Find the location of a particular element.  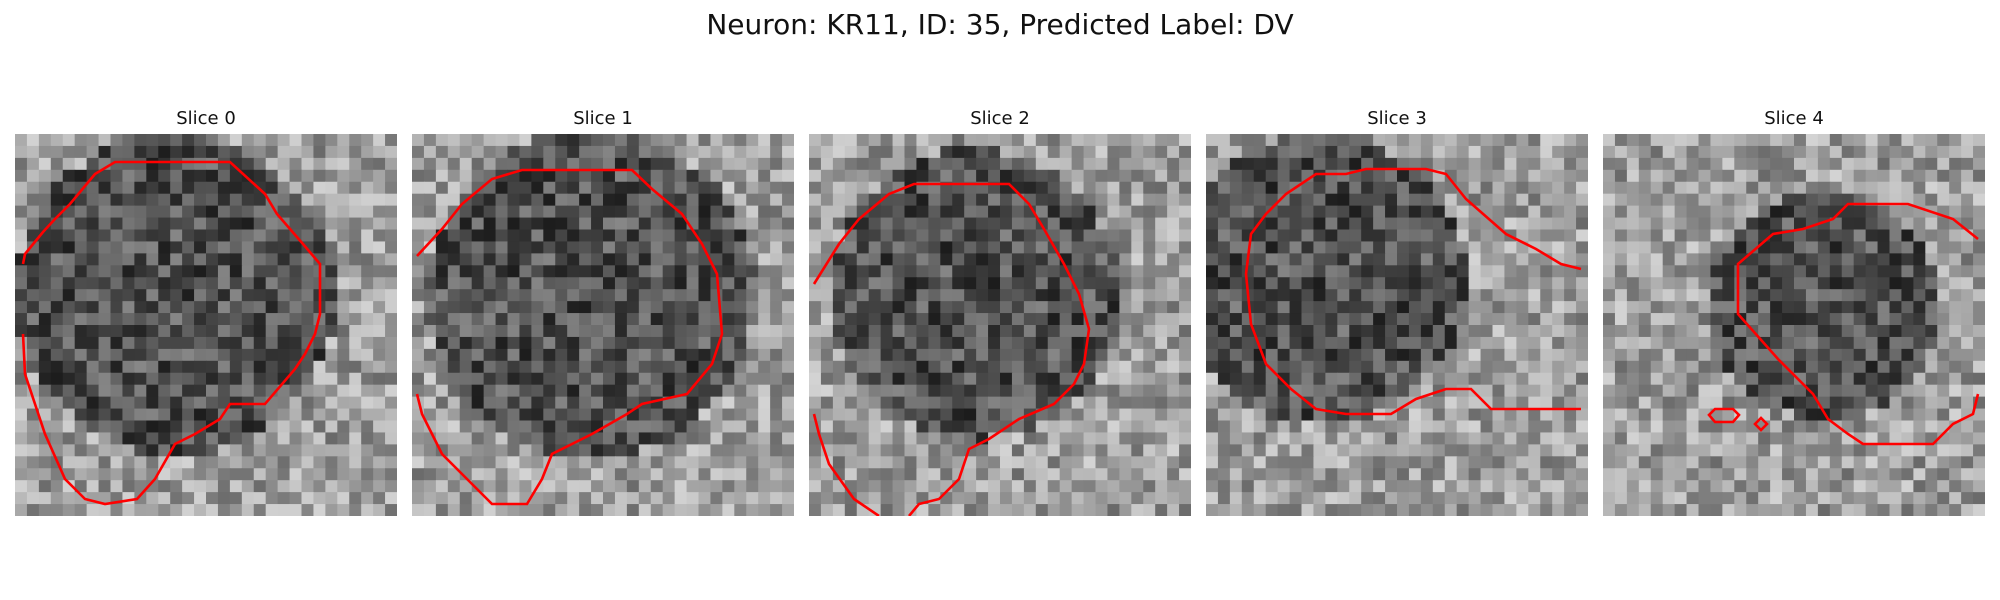

slice-title: Slice 0 is located at coordinates (206, 118).